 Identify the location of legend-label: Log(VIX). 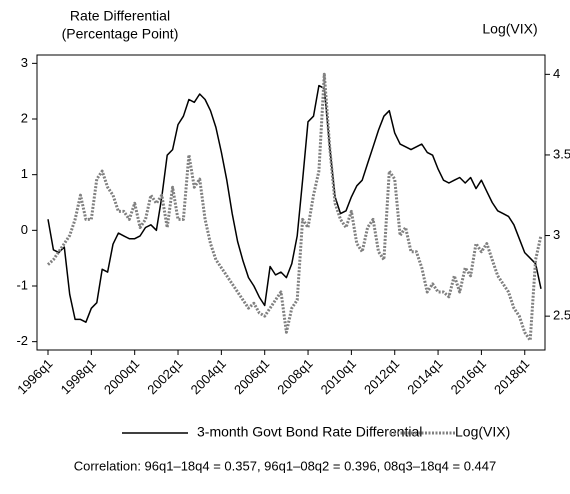
(482, 432).